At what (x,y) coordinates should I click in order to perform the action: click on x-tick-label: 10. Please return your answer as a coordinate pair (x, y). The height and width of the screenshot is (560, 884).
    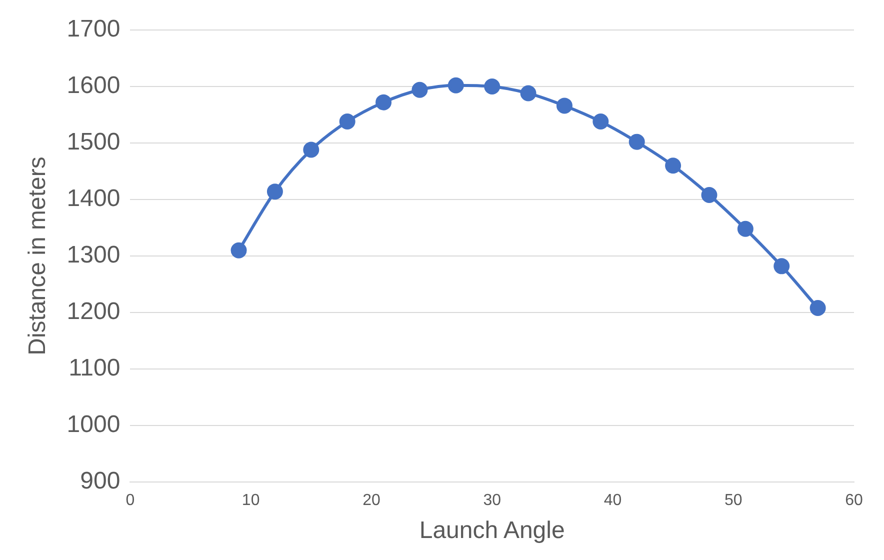
    Looking at the image, I should click on (251, 501).